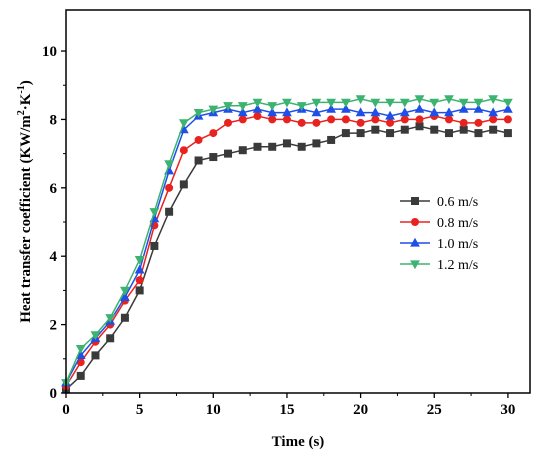  I want to click on y-axis-title-mid: ·K, so click(26, 101).